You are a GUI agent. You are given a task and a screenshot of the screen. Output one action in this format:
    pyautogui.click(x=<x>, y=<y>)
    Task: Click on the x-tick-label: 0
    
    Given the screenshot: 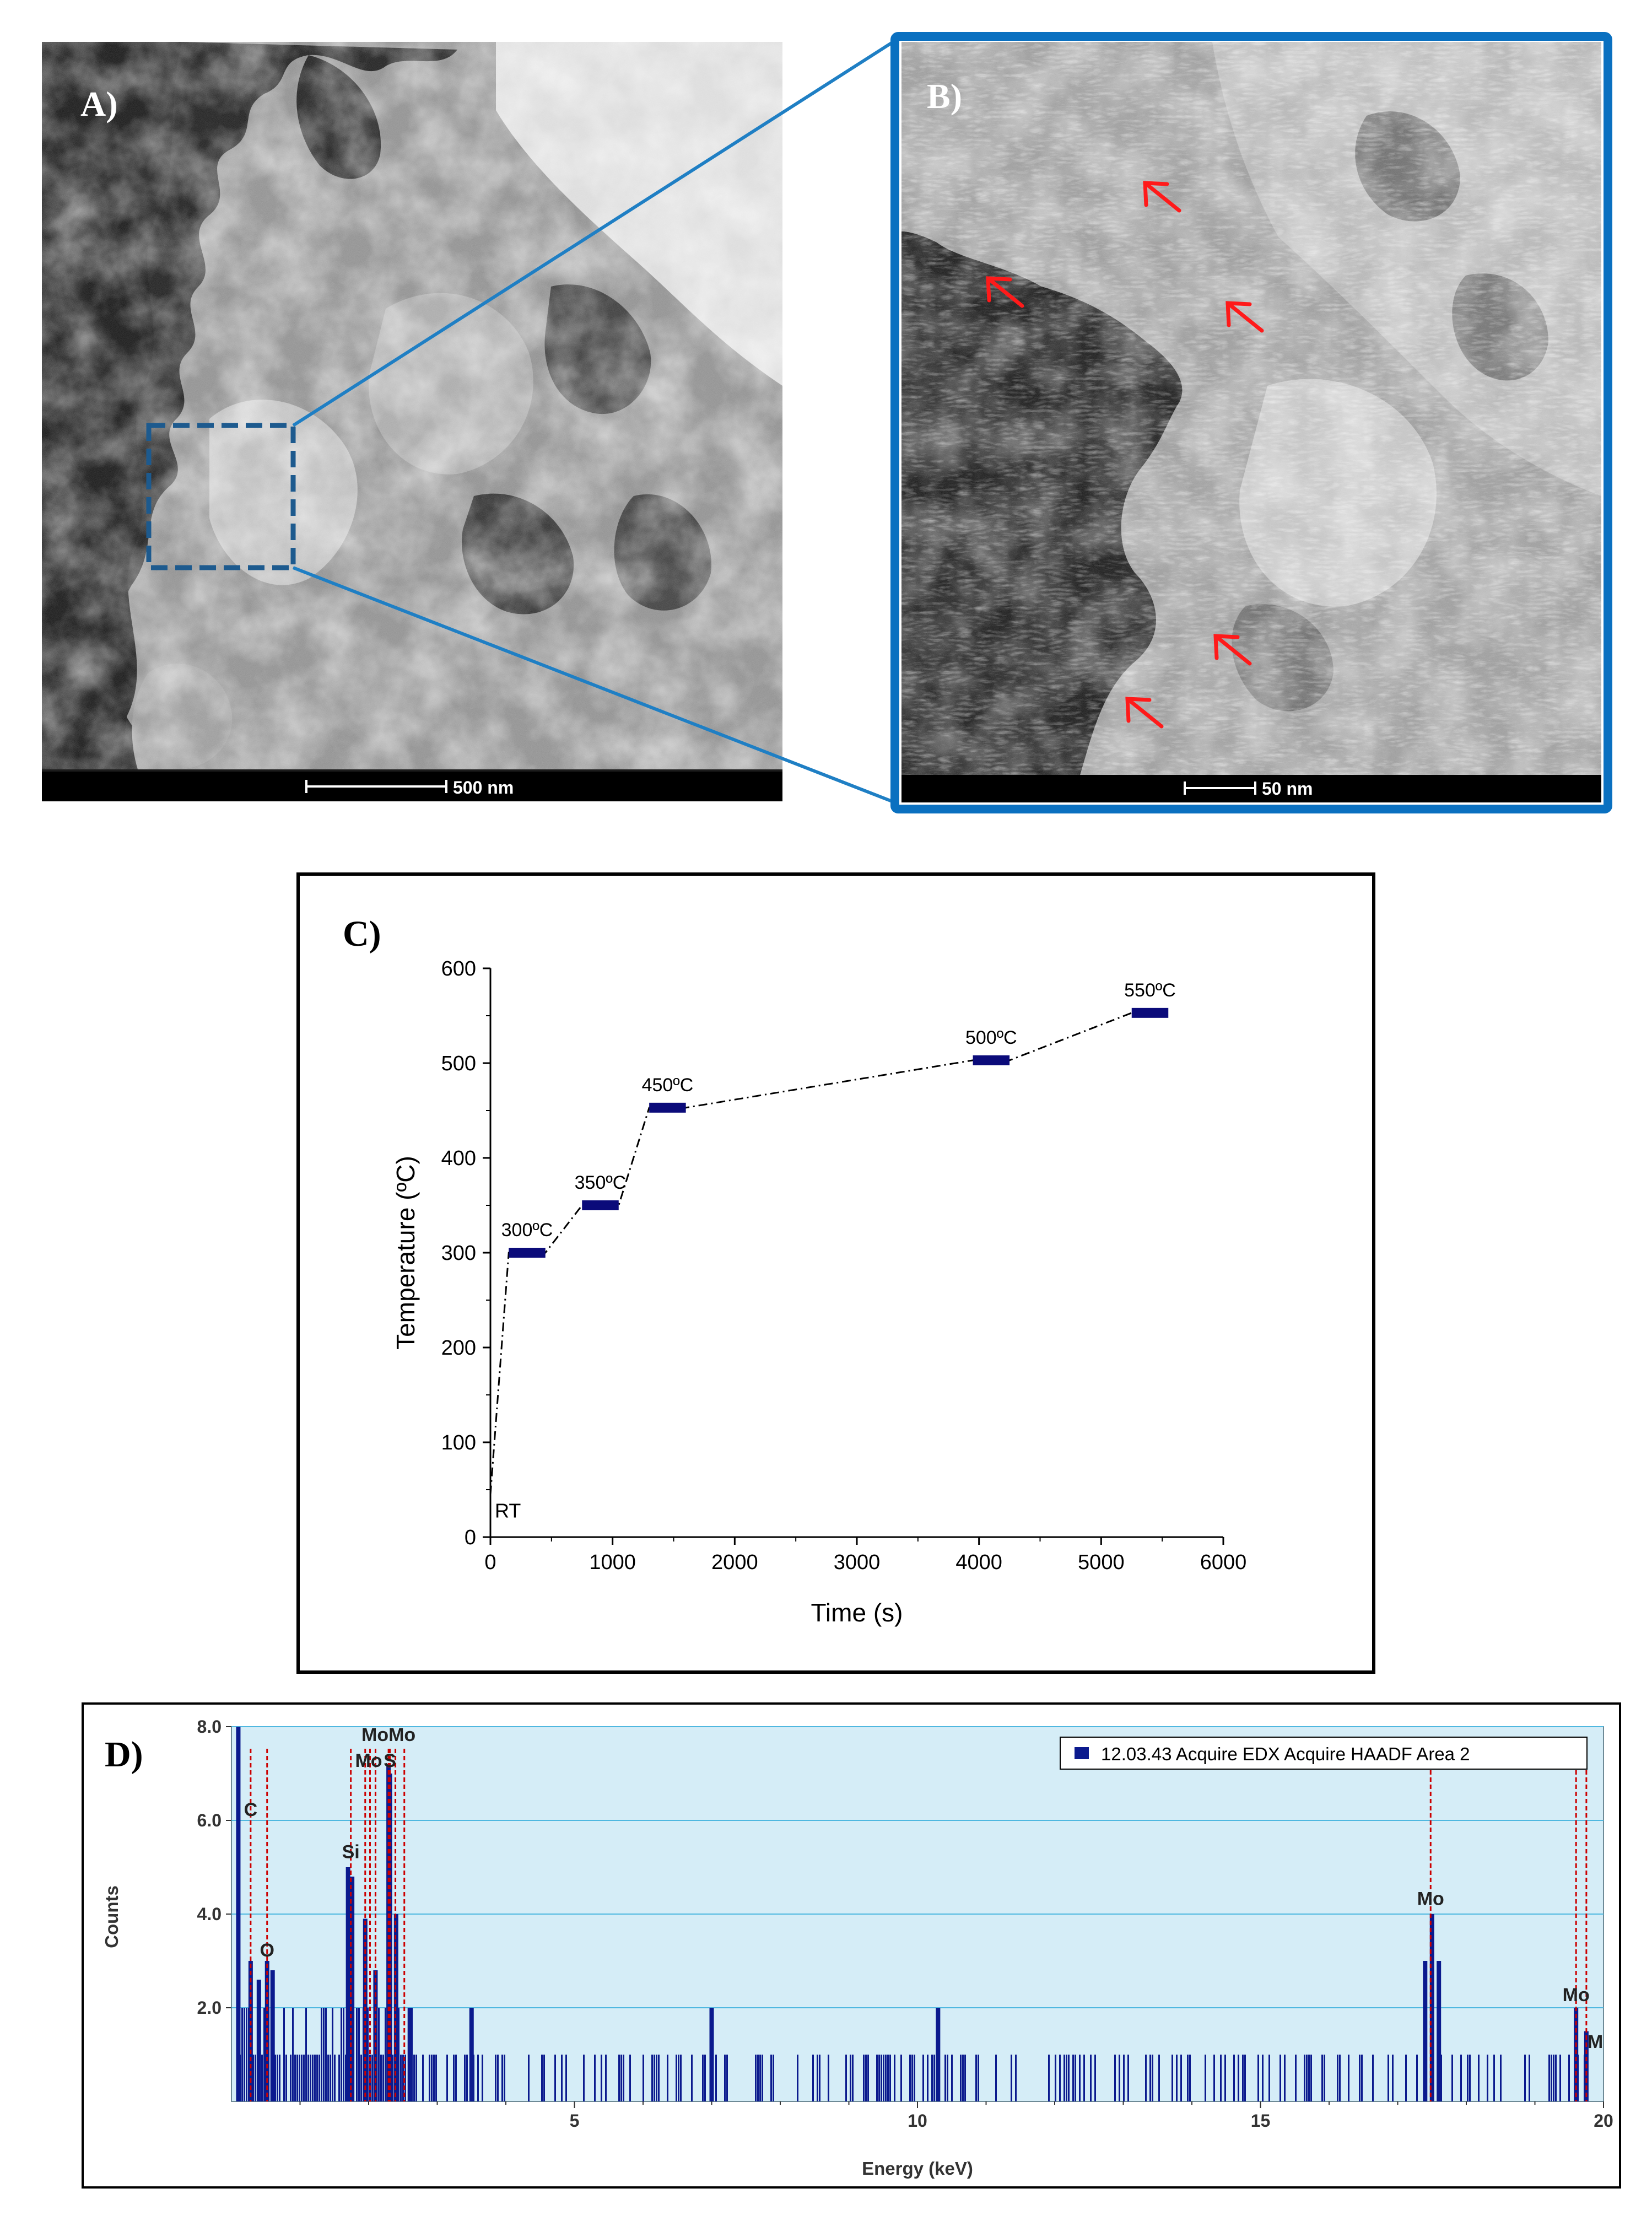 What is the action you would take?
    pyautogui.click(x=490, y=1562)
    